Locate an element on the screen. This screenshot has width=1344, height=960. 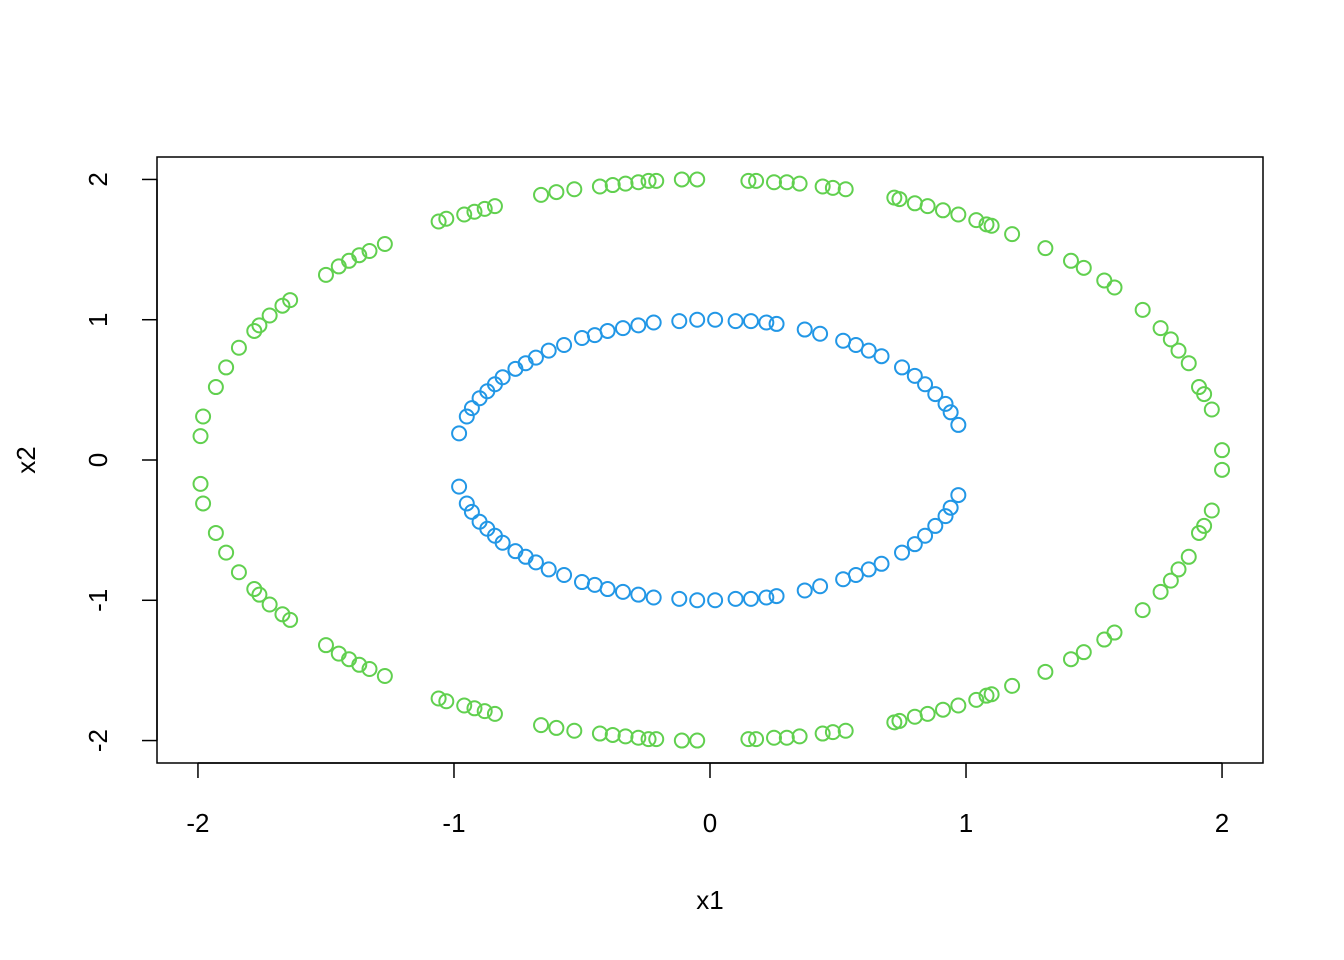
y-tick-label: 2 is located at coordinates (98, 179).